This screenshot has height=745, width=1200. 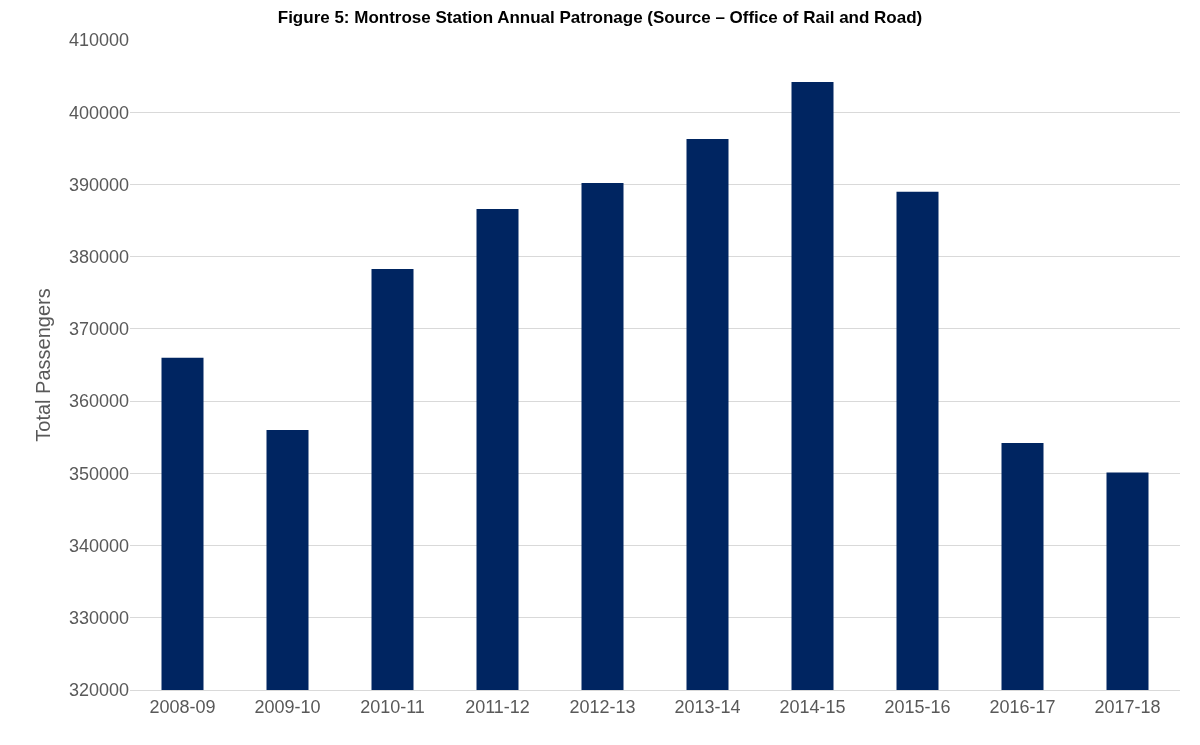 I want to click on x-tick-label: 2009-10, so click(x=287, y=706).